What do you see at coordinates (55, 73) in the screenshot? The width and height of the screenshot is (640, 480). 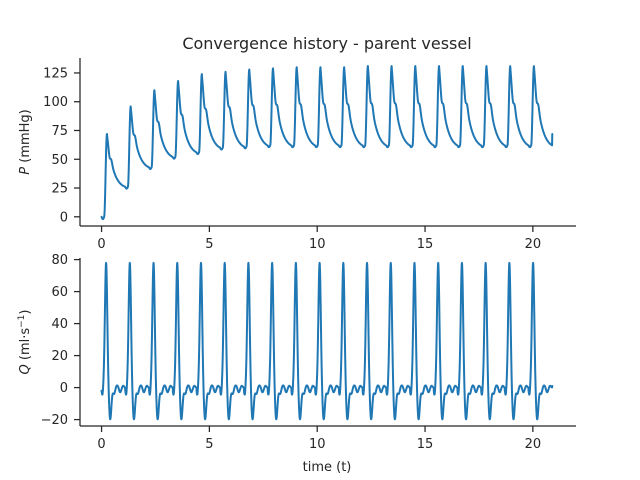 I see `pressure-y-tick-label: 125` at bounding box center [55, 73].